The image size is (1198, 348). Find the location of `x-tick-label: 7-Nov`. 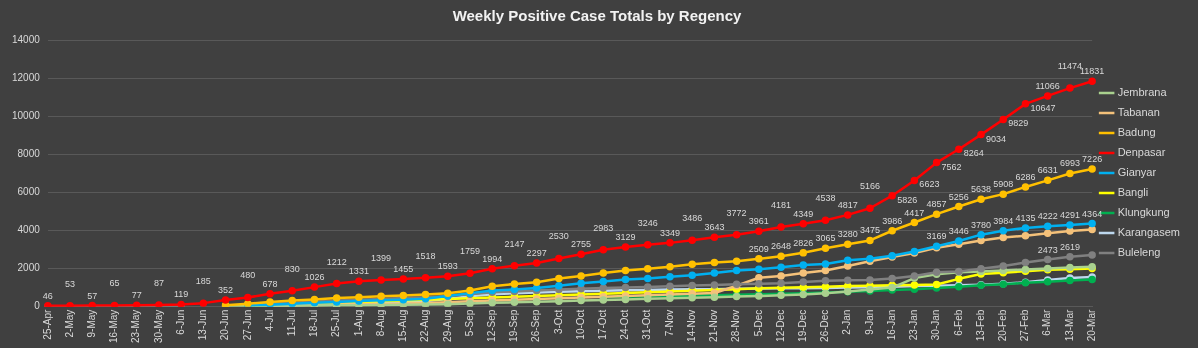

x-tick-label: 7-Nov is located at coordinates (669, 323).